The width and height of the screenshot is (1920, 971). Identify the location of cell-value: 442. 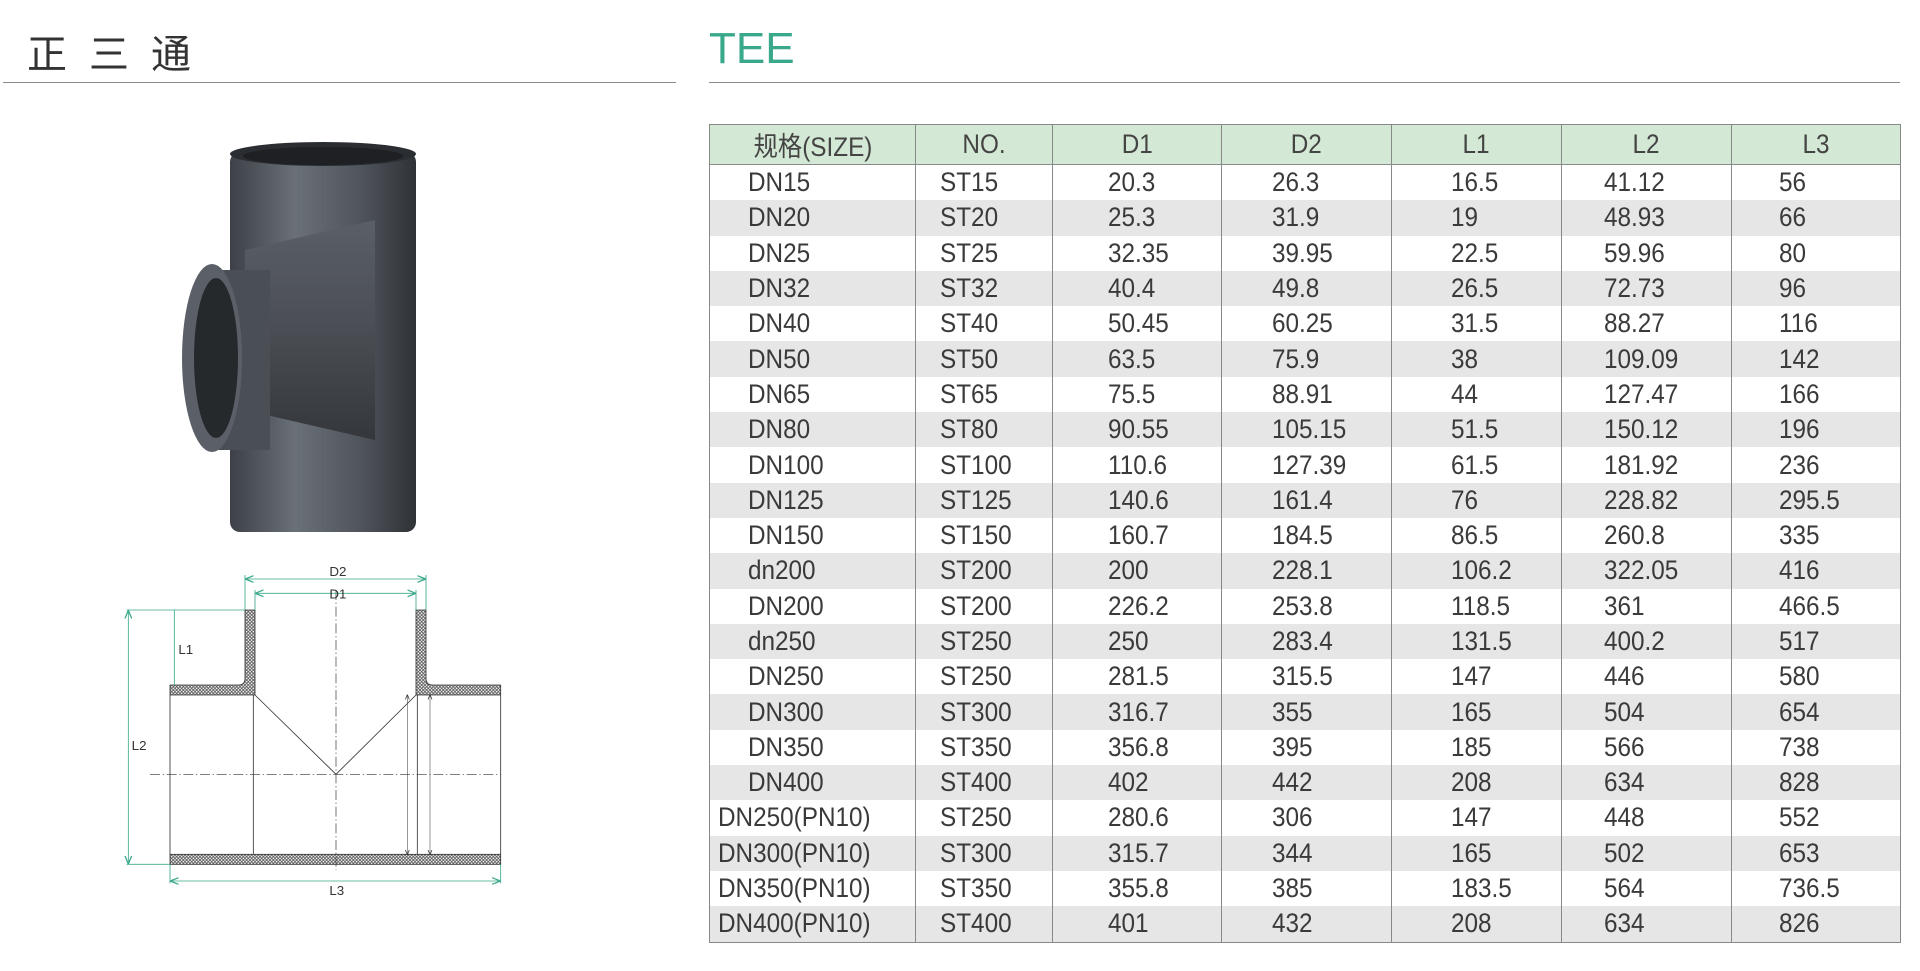
(1292, 782).